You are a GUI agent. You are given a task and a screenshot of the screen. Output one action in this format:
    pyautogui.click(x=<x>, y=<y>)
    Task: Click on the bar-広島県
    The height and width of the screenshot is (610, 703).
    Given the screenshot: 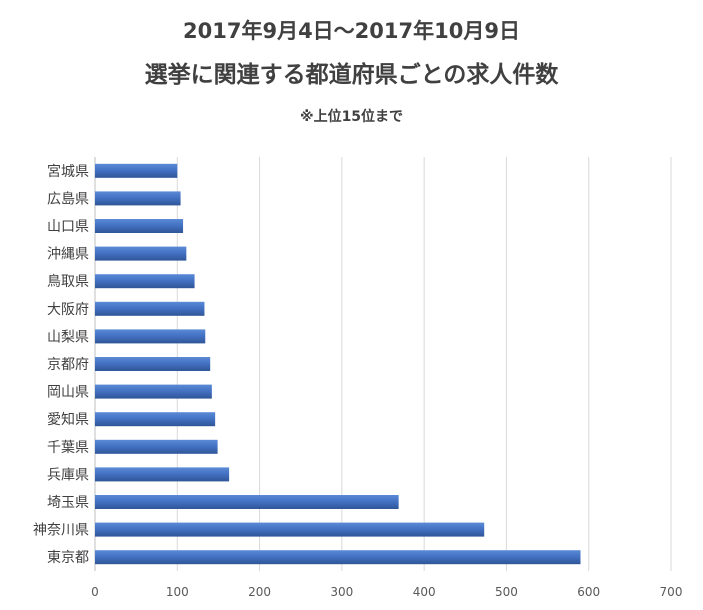 What is the action you would take?
    pyautogui.click(x=138, y=198)
    